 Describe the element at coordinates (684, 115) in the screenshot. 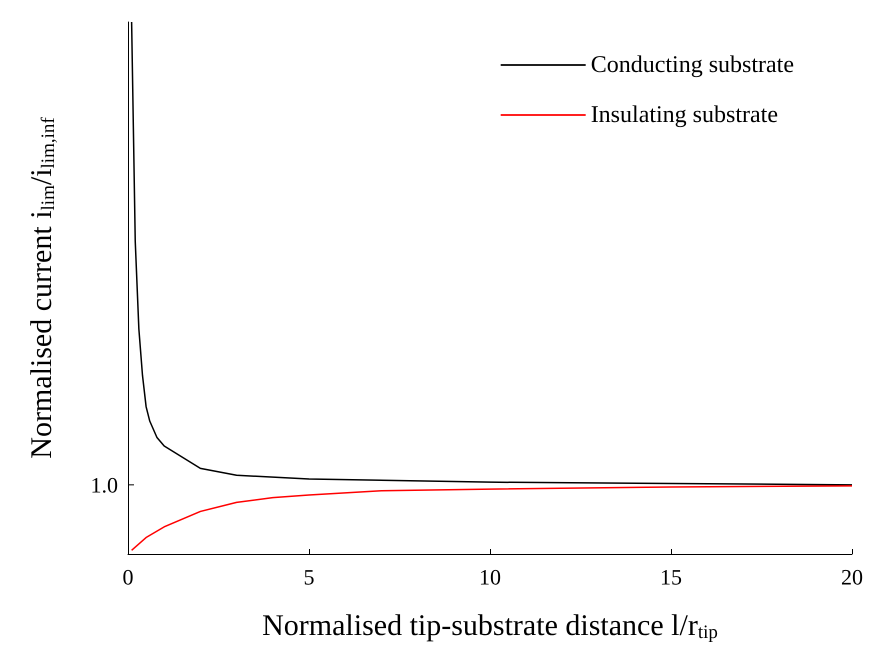

I see `legend-label: Insulating substrate` at that location.